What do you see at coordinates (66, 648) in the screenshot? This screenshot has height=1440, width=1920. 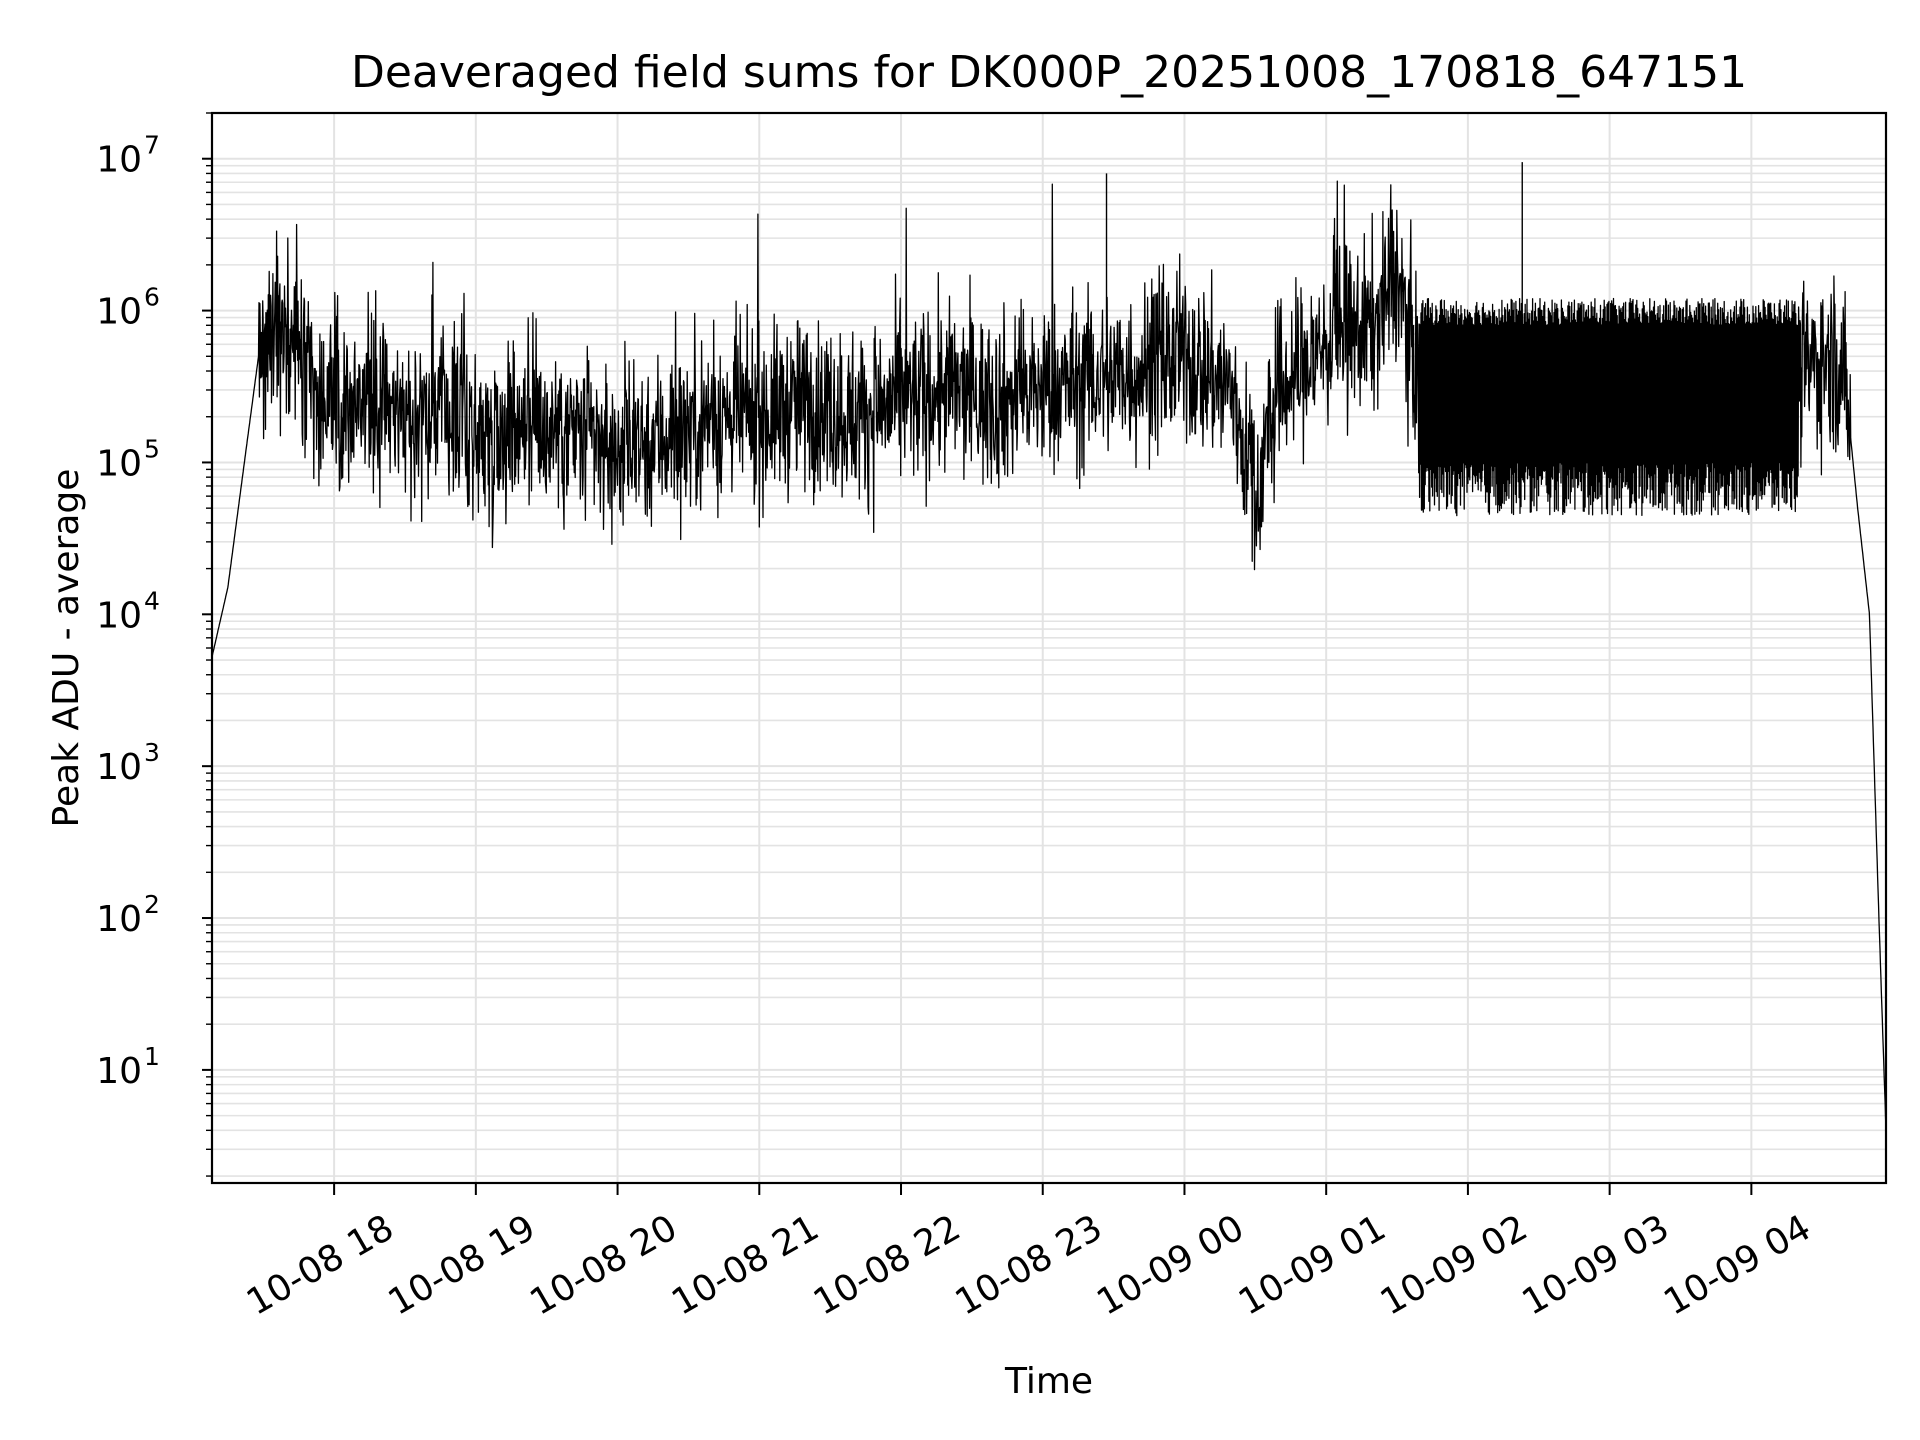 I see `y-axis-label: Peak ADU - average` at bounding box center [66, 648].